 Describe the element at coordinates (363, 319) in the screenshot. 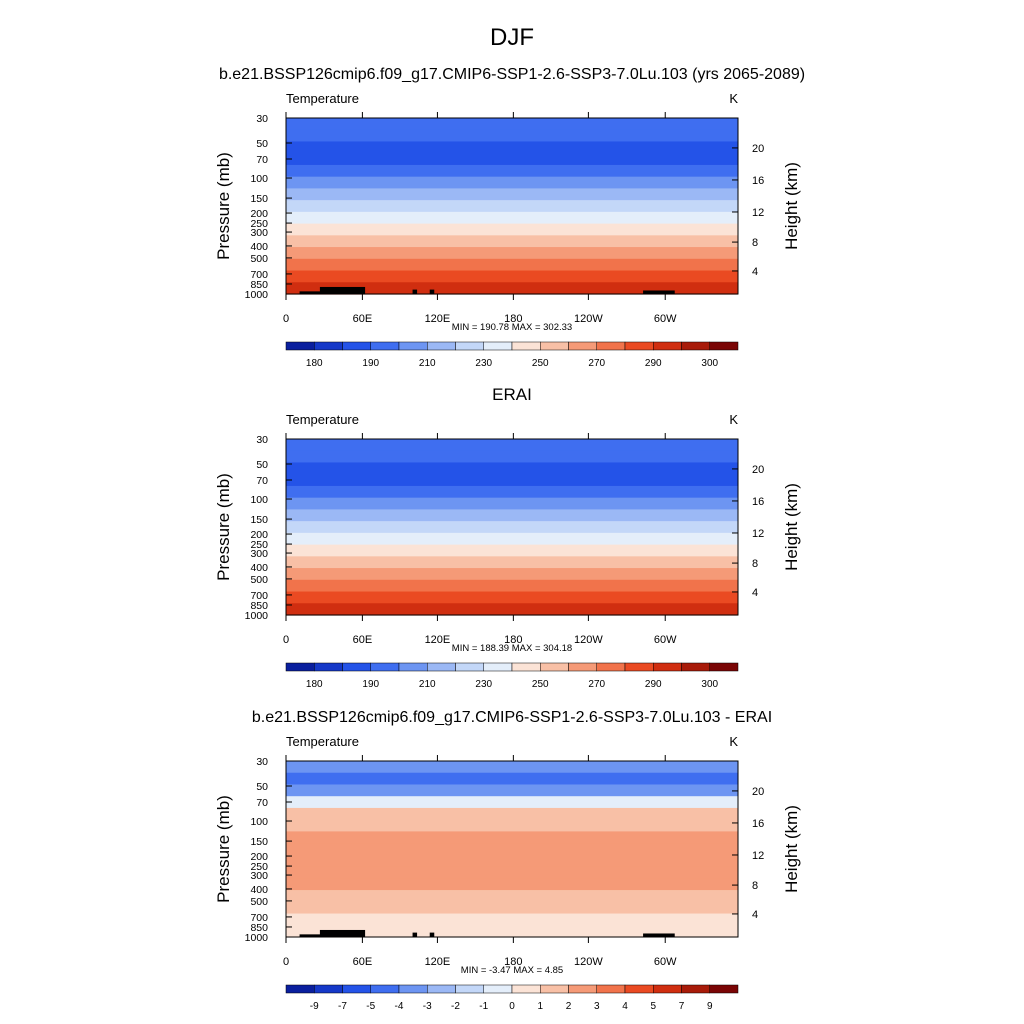

I see `x-tick-label: 60E` at that location.